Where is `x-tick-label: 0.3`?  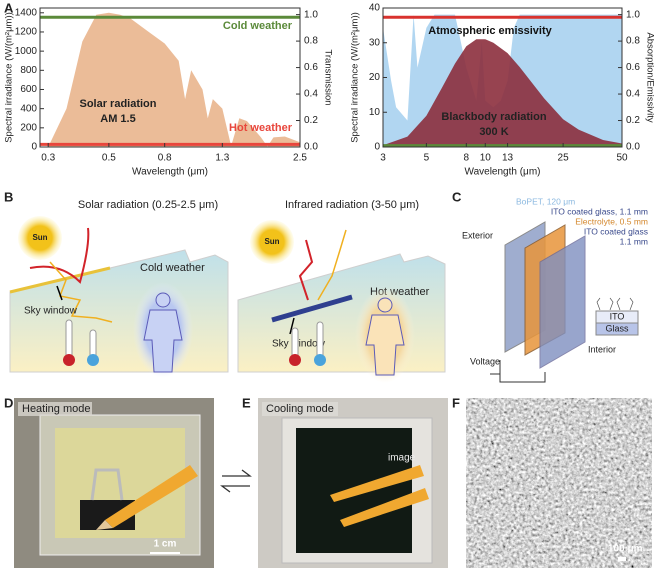
x-tick-label: 0.3 is located at coordinates (48, 158).